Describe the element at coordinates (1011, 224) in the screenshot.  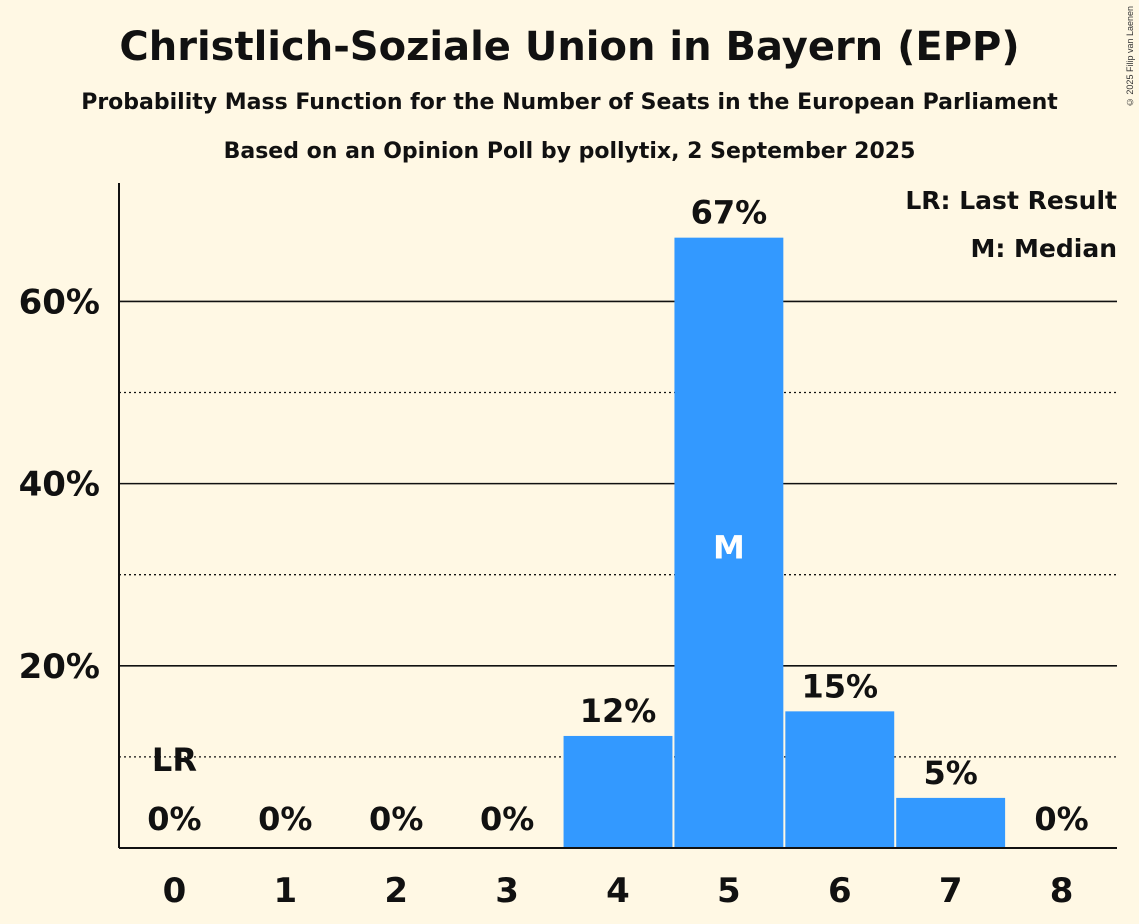
I see `legend: LR: Last Result M: Median` at that location.